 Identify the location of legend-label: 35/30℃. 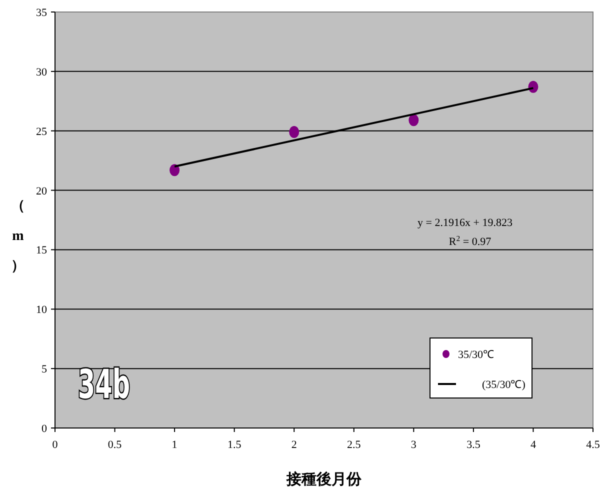
(476, 355).